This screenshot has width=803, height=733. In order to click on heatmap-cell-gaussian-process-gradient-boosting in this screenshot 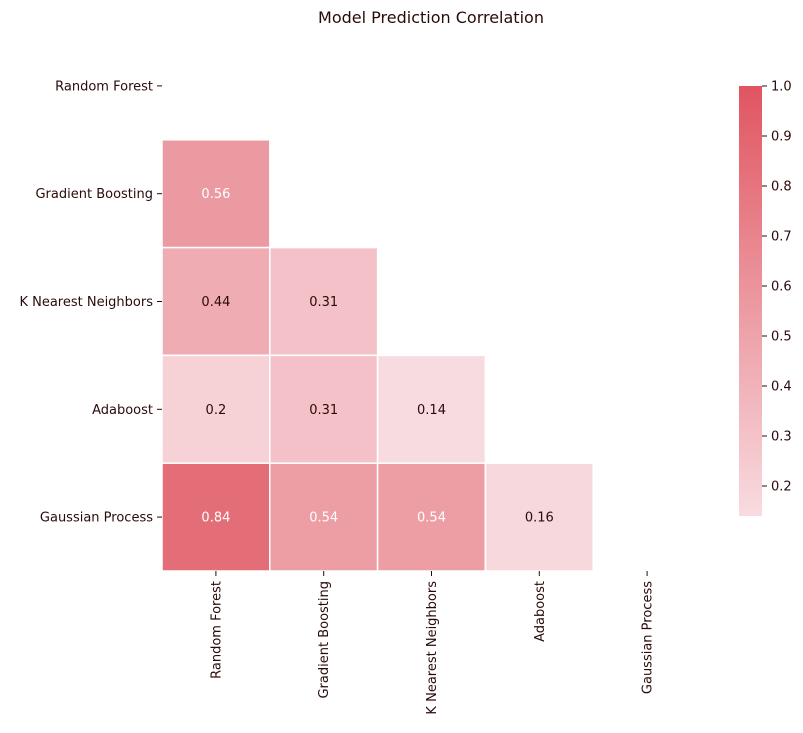, I will do `click(324, 517)`.